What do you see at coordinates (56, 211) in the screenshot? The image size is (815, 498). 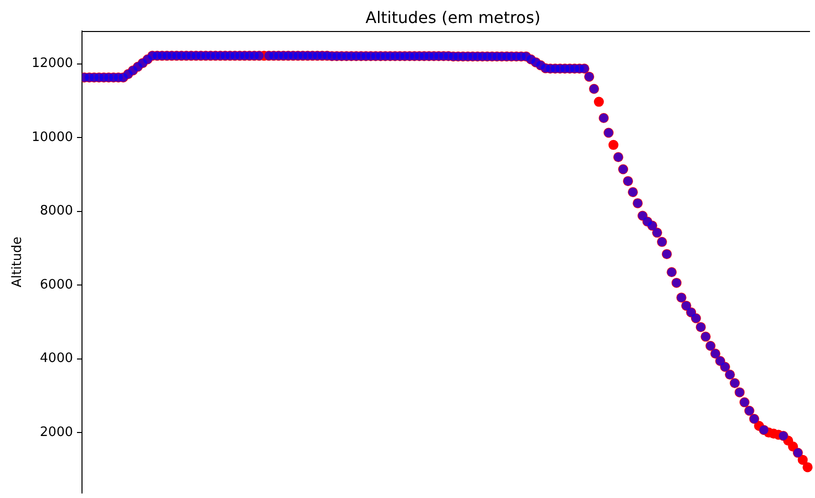 I see `y-tick-label: 8000` at bounding box center [56, 211].